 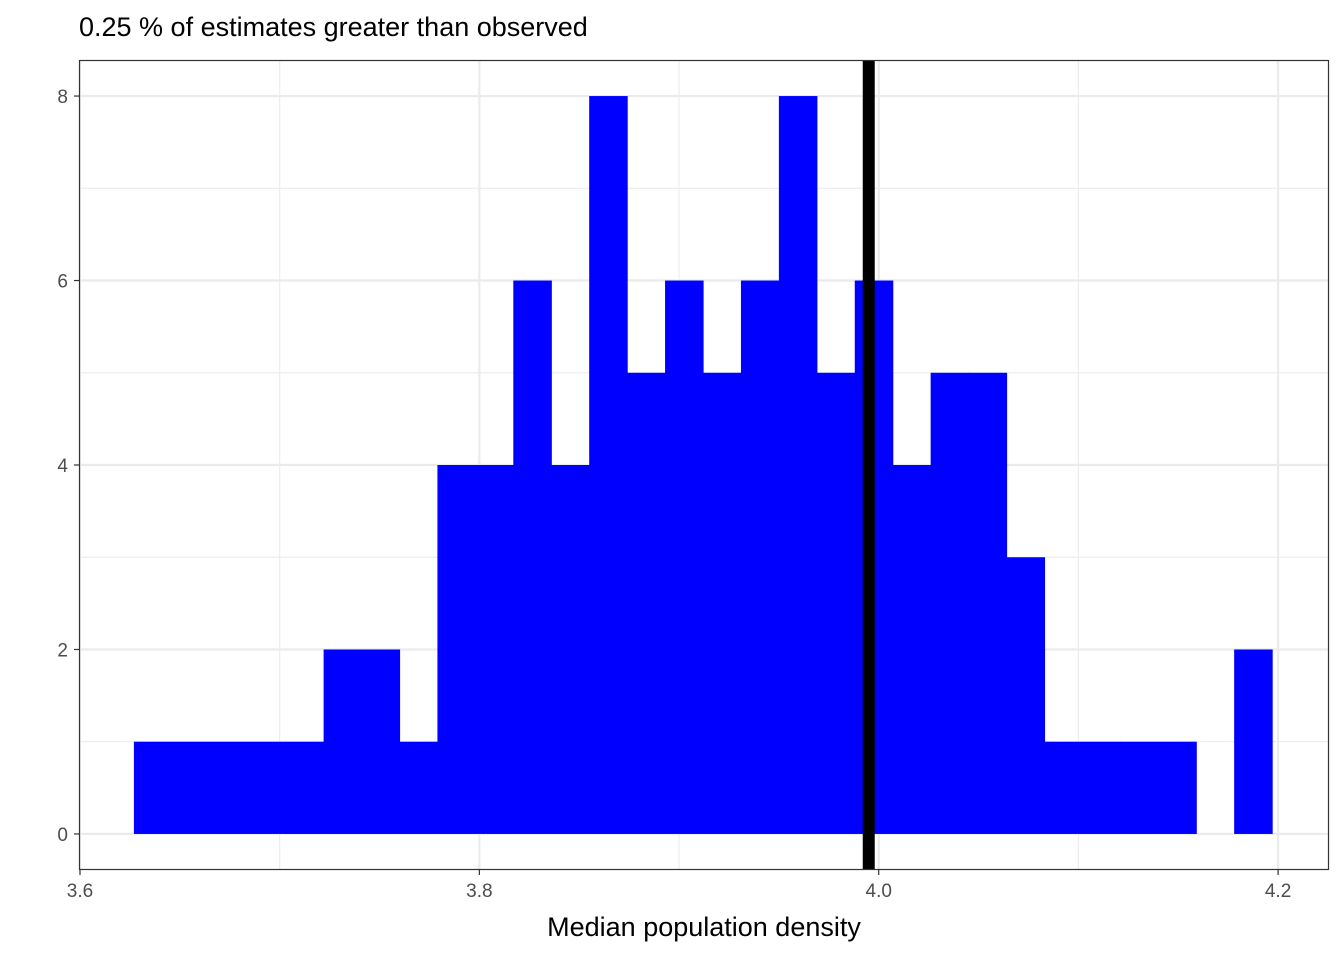 I want to click on x-tick-label: 3.8, so click(x=479, y=891).